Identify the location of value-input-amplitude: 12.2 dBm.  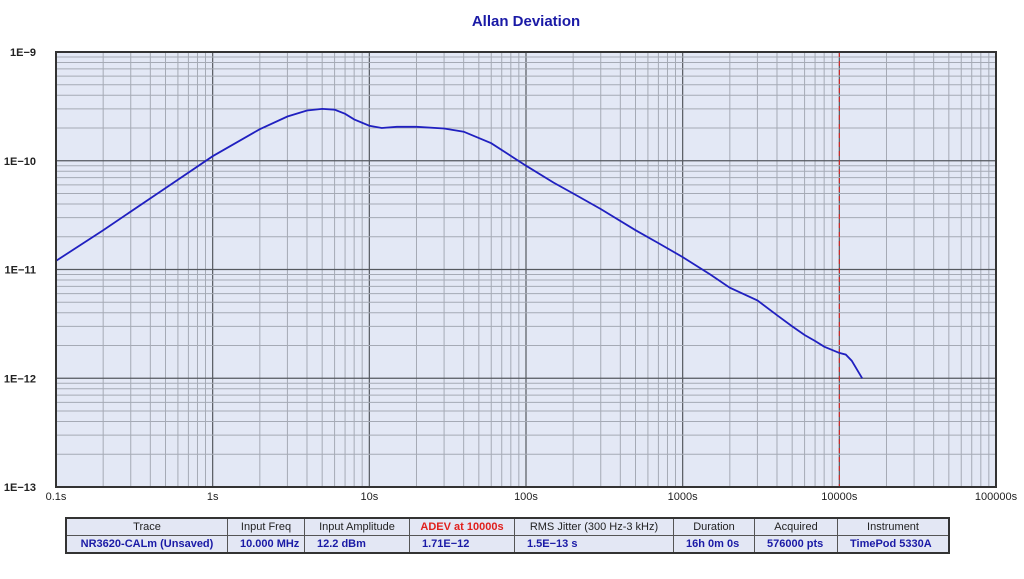
(357, 544).